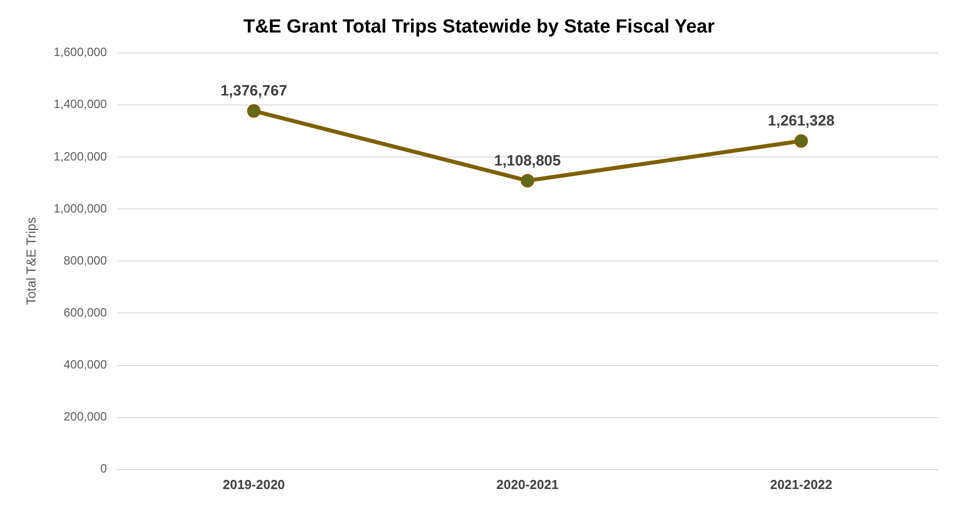 This screenshot has width=953, height=506. I want to click on x-tick-label: 2020-2021, so click(527, 484).